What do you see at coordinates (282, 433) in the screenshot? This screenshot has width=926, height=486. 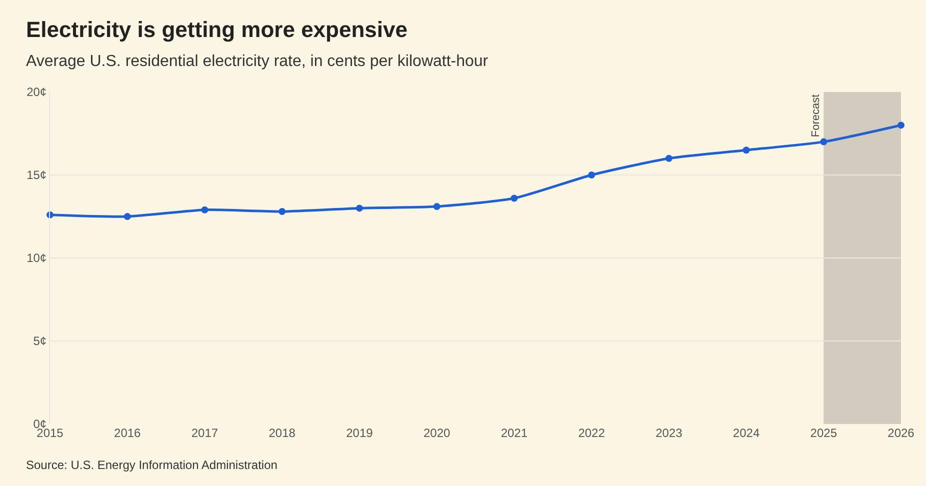 I see `x-tick-label: 2018` at bounding box center [282, 433].